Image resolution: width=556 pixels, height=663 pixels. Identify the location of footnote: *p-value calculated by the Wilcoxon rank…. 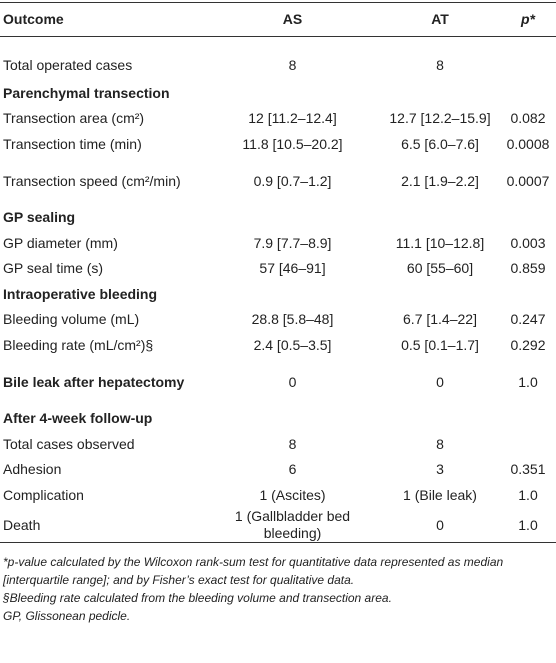
(253, 571).